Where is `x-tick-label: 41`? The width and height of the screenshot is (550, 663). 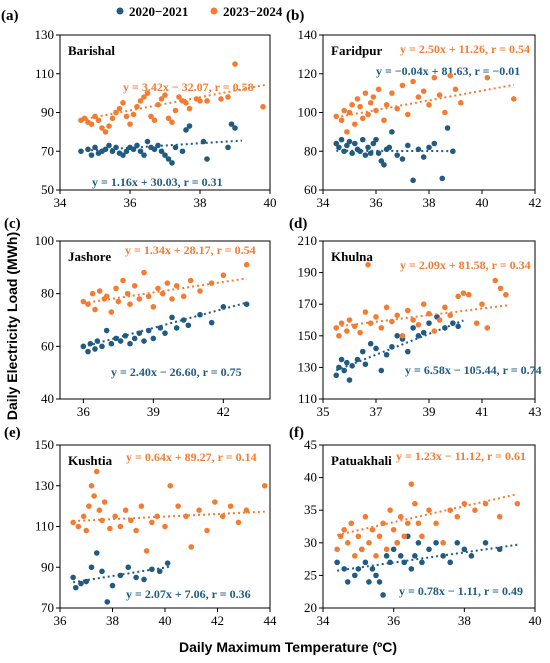
x-tick-label: 41 is located at coordinates (482, 411).